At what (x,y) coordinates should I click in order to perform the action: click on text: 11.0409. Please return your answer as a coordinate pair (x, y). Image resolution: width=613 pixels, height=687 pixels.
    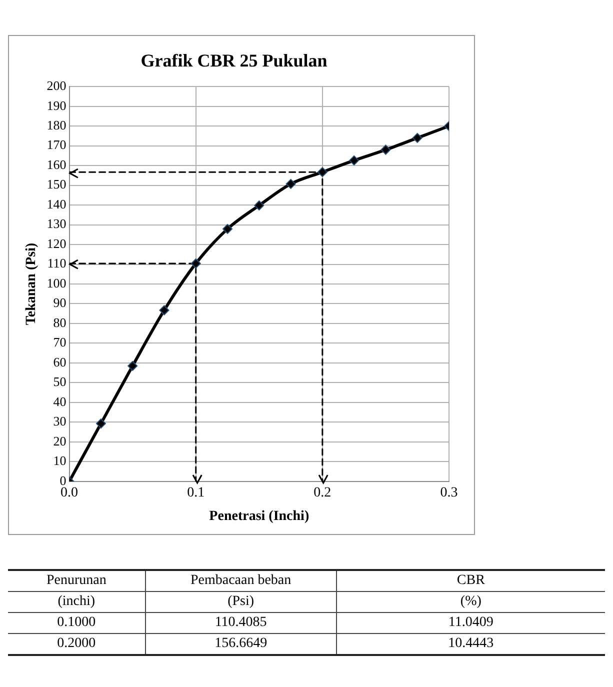
    Looking at the image, I should click on (470, 623).